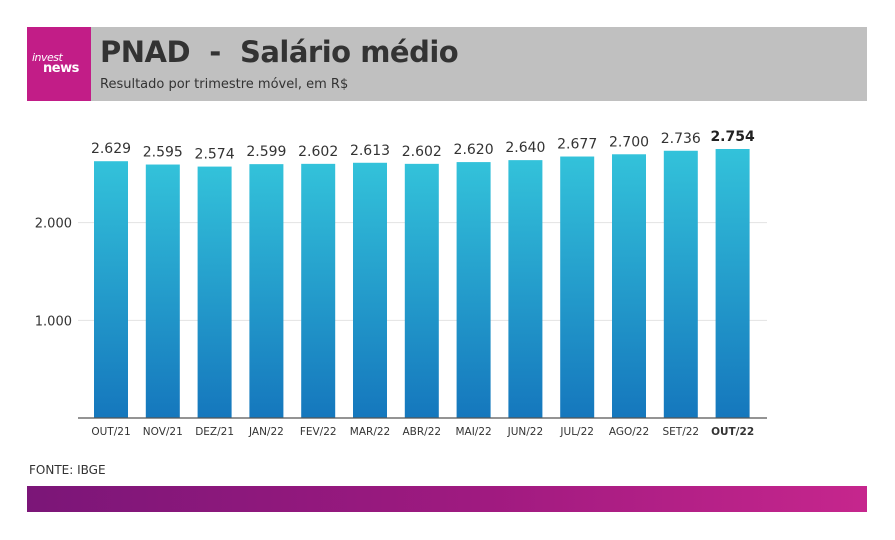 This screenshot has height=540, width=895. Describe the element at coordinates (163, 432) in the screenshot. I see `x-tick-label: NOV/21` at that location.